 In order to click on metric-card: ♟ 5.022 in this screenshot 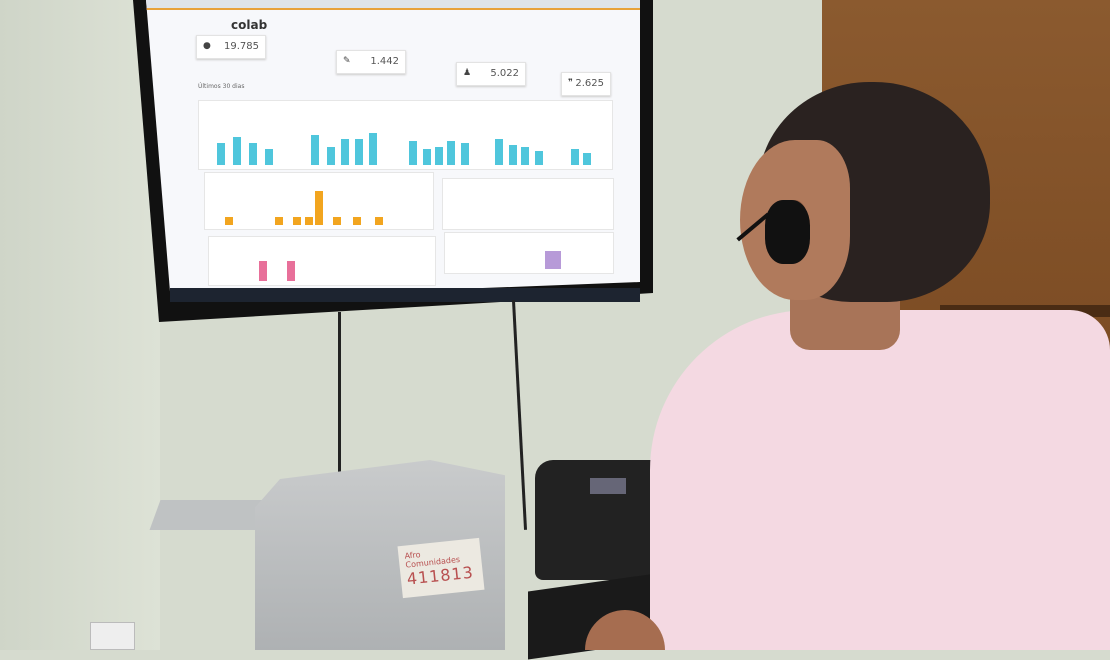, I will do `click(491, 74)`.